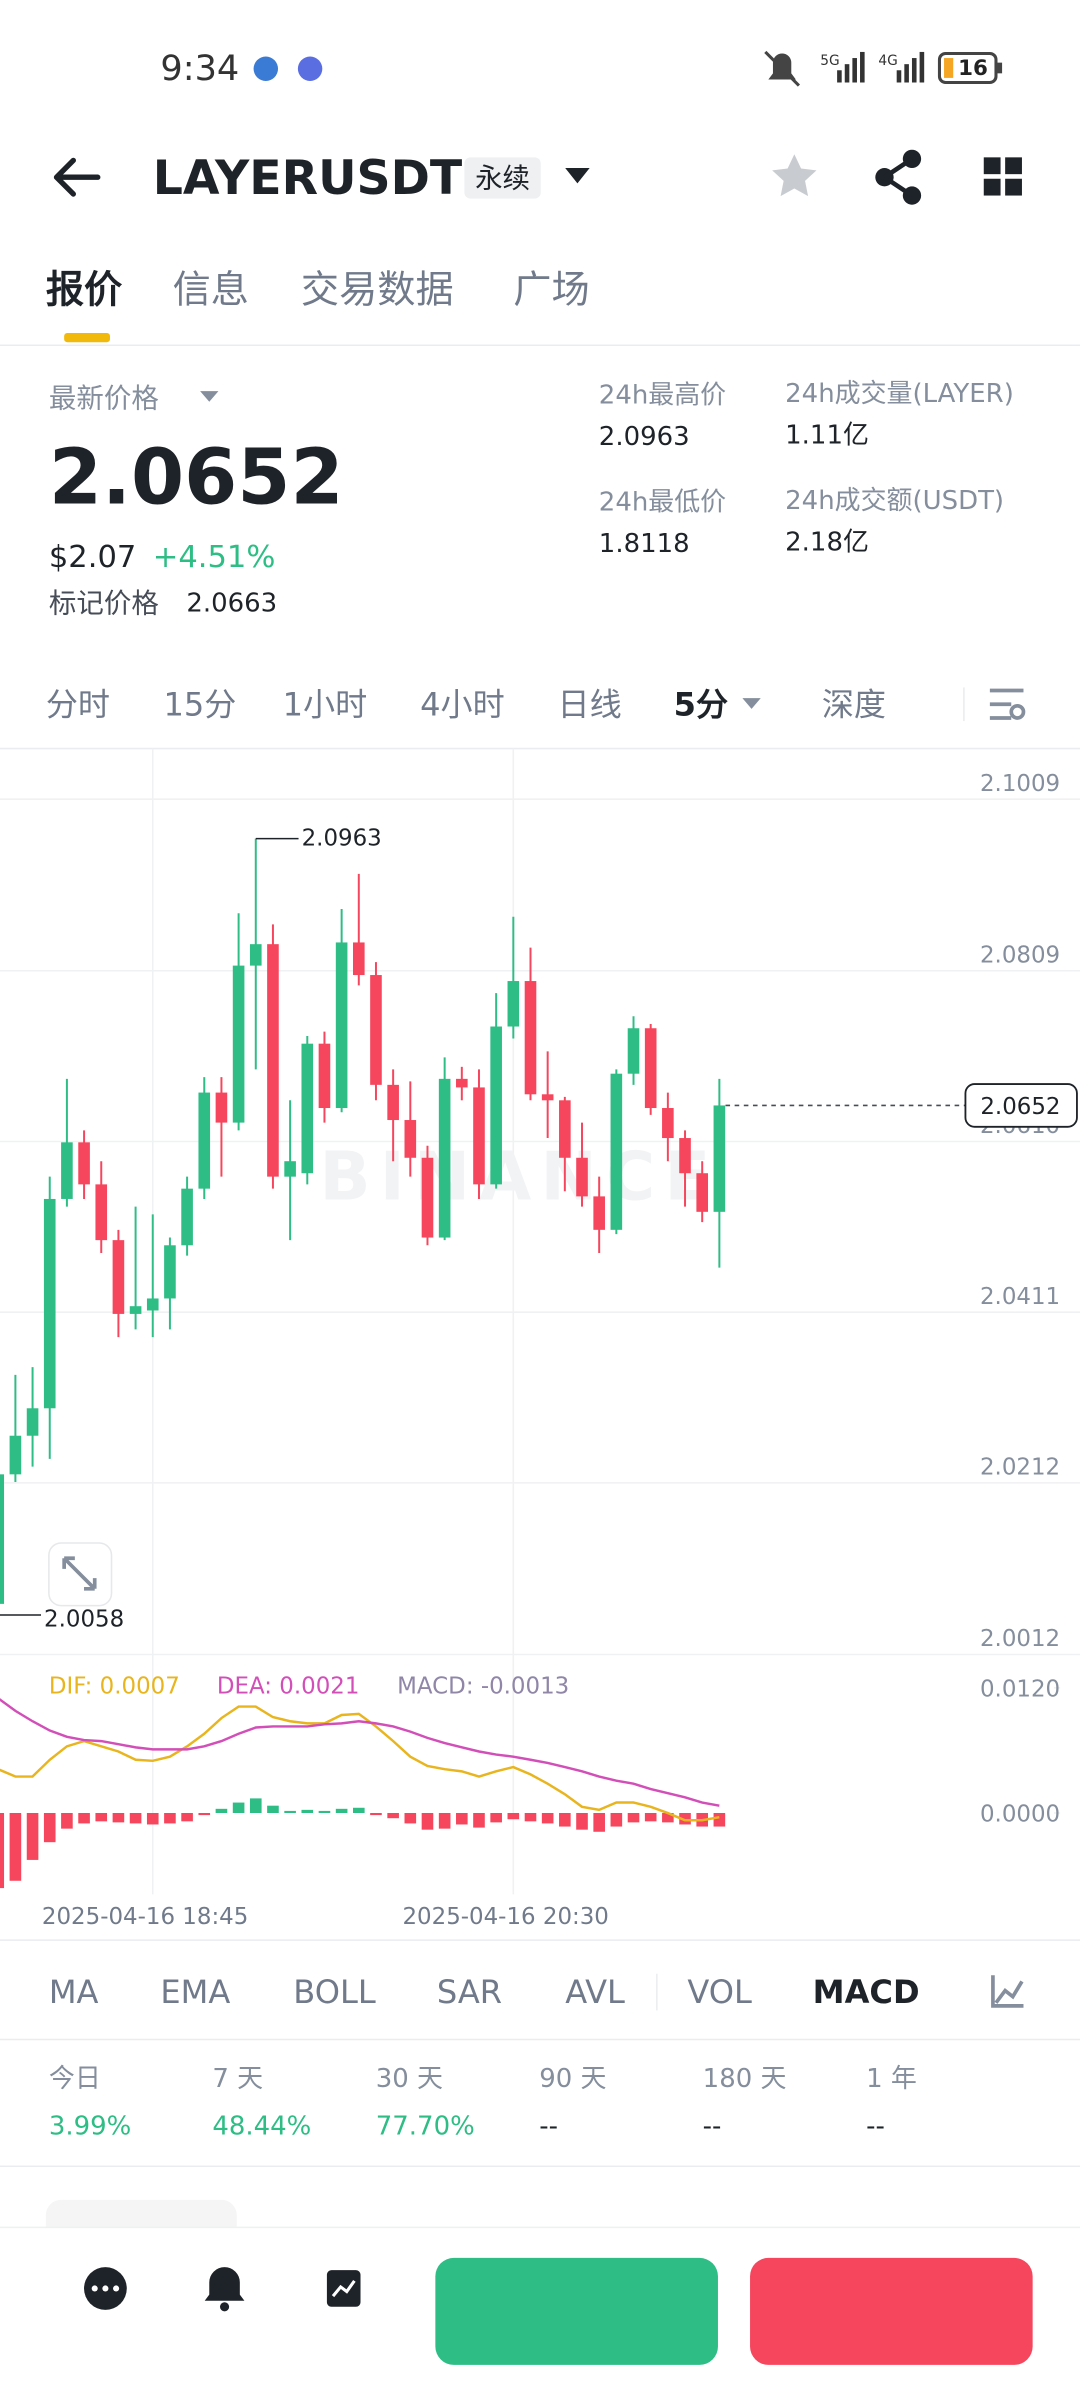  Describe the element at coordinates (334, 1992) in the screenshot. I see `indicator: BOLL` at that location.